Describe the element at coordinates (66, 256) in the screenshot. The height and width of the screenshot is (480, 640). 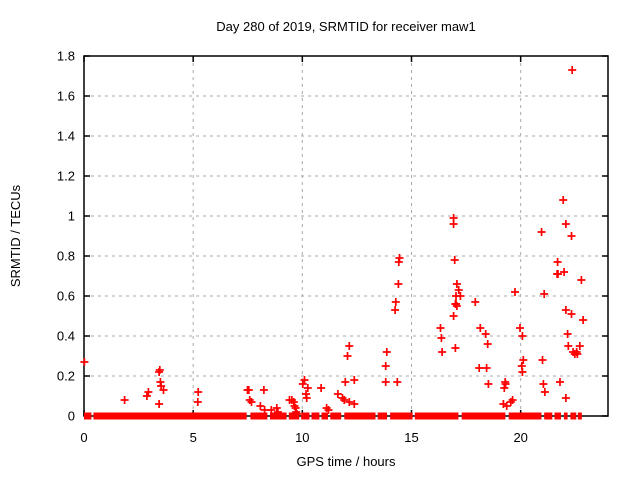
I see `y-tick-label: 0.8` at that location.